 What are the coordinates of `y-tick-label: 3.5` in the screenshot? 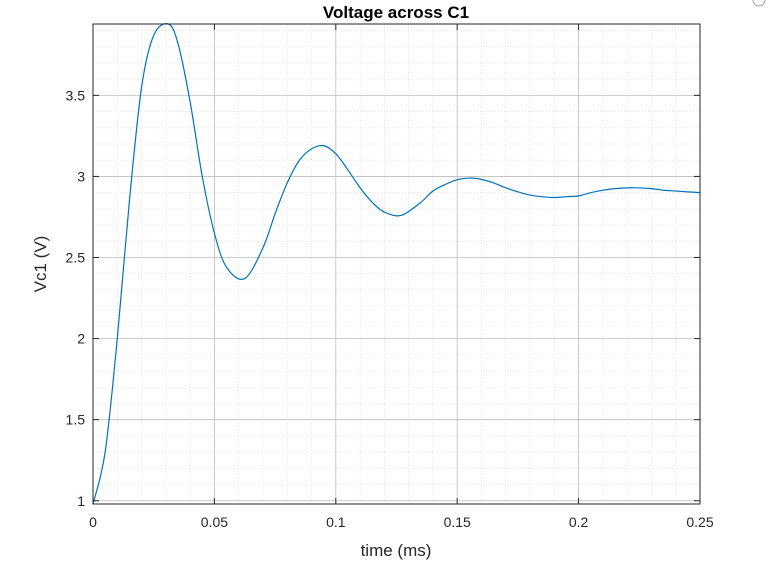 It's located at (76, 95).